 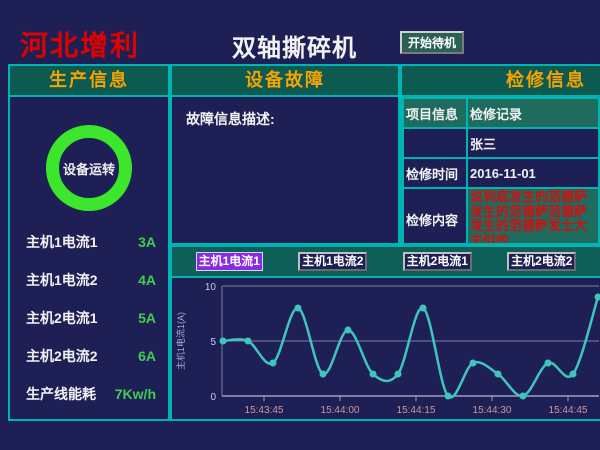 I want to click on maintenance-panel-title: 检修信息, so click(x=501, y=81).